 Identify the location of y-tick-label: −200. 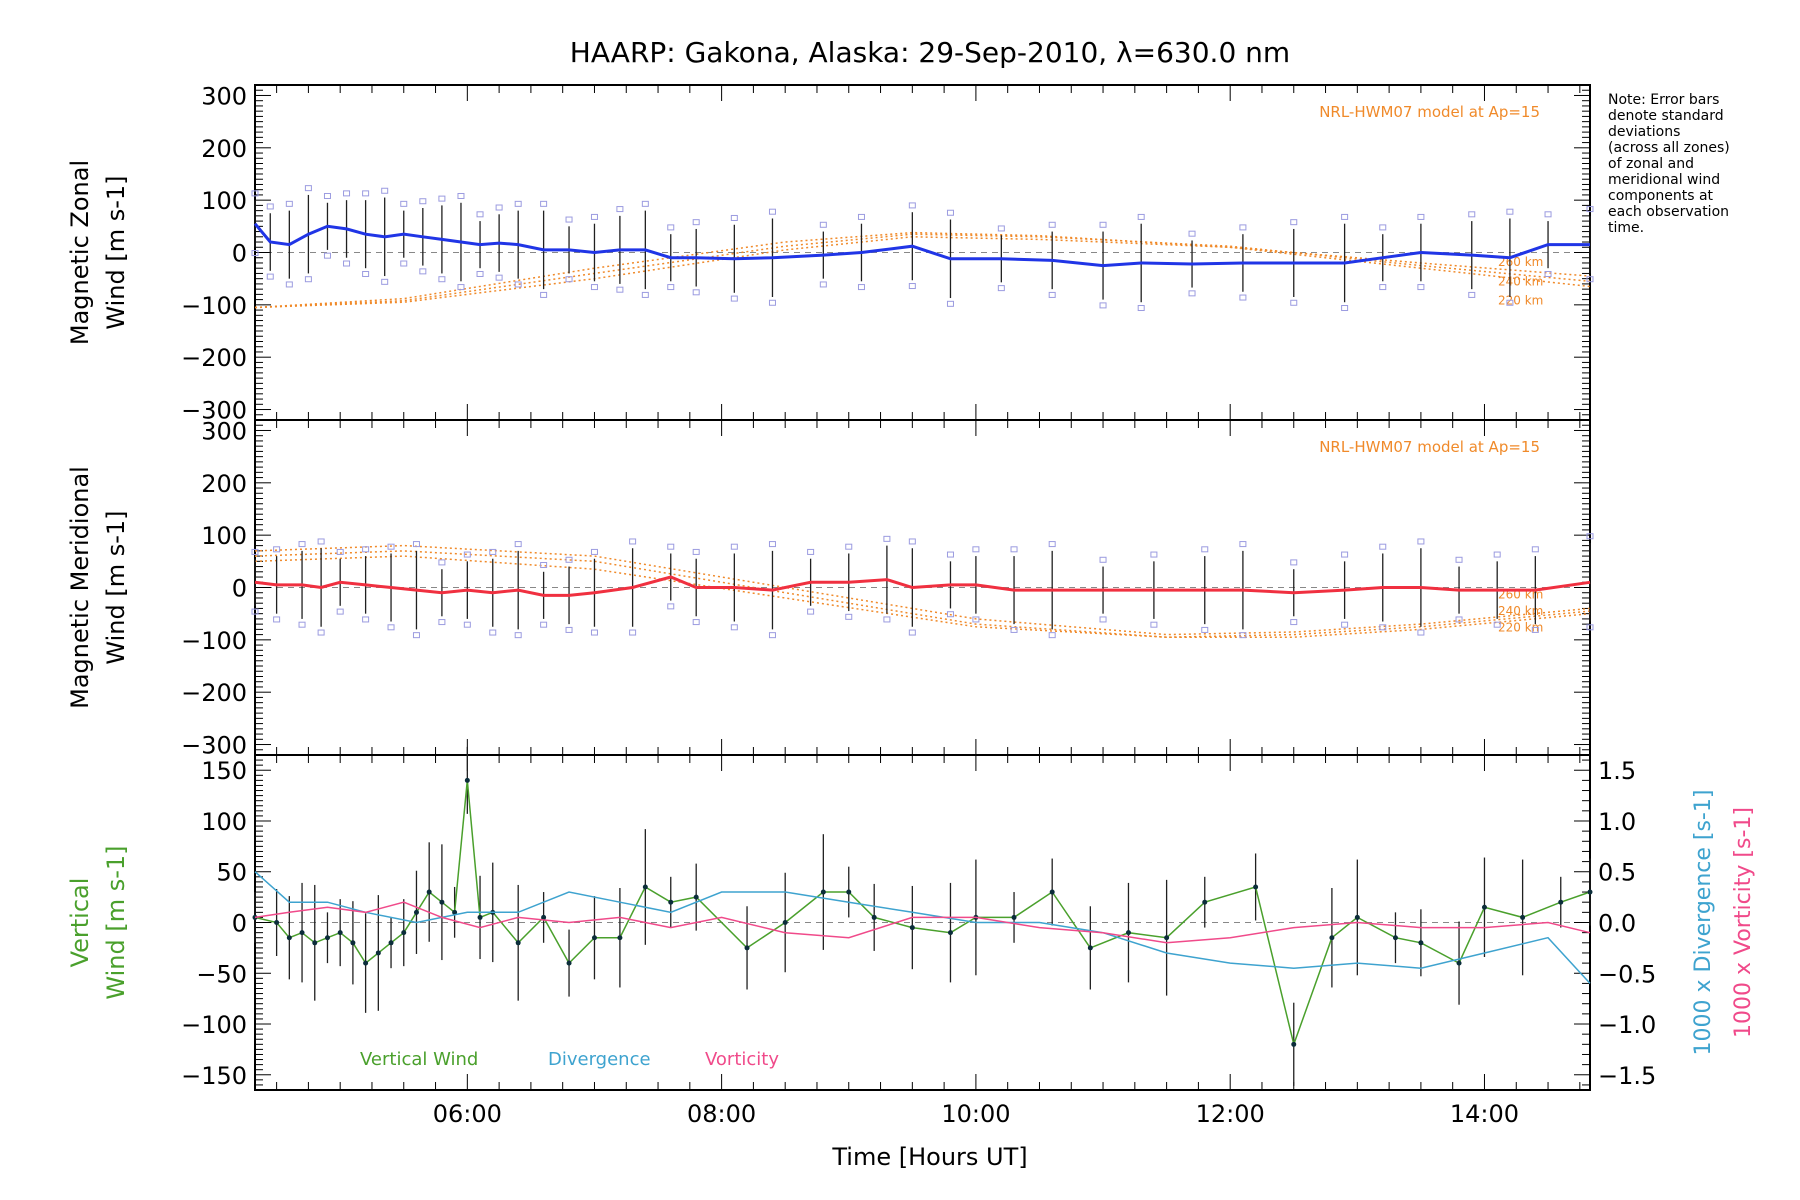
(214, 358).